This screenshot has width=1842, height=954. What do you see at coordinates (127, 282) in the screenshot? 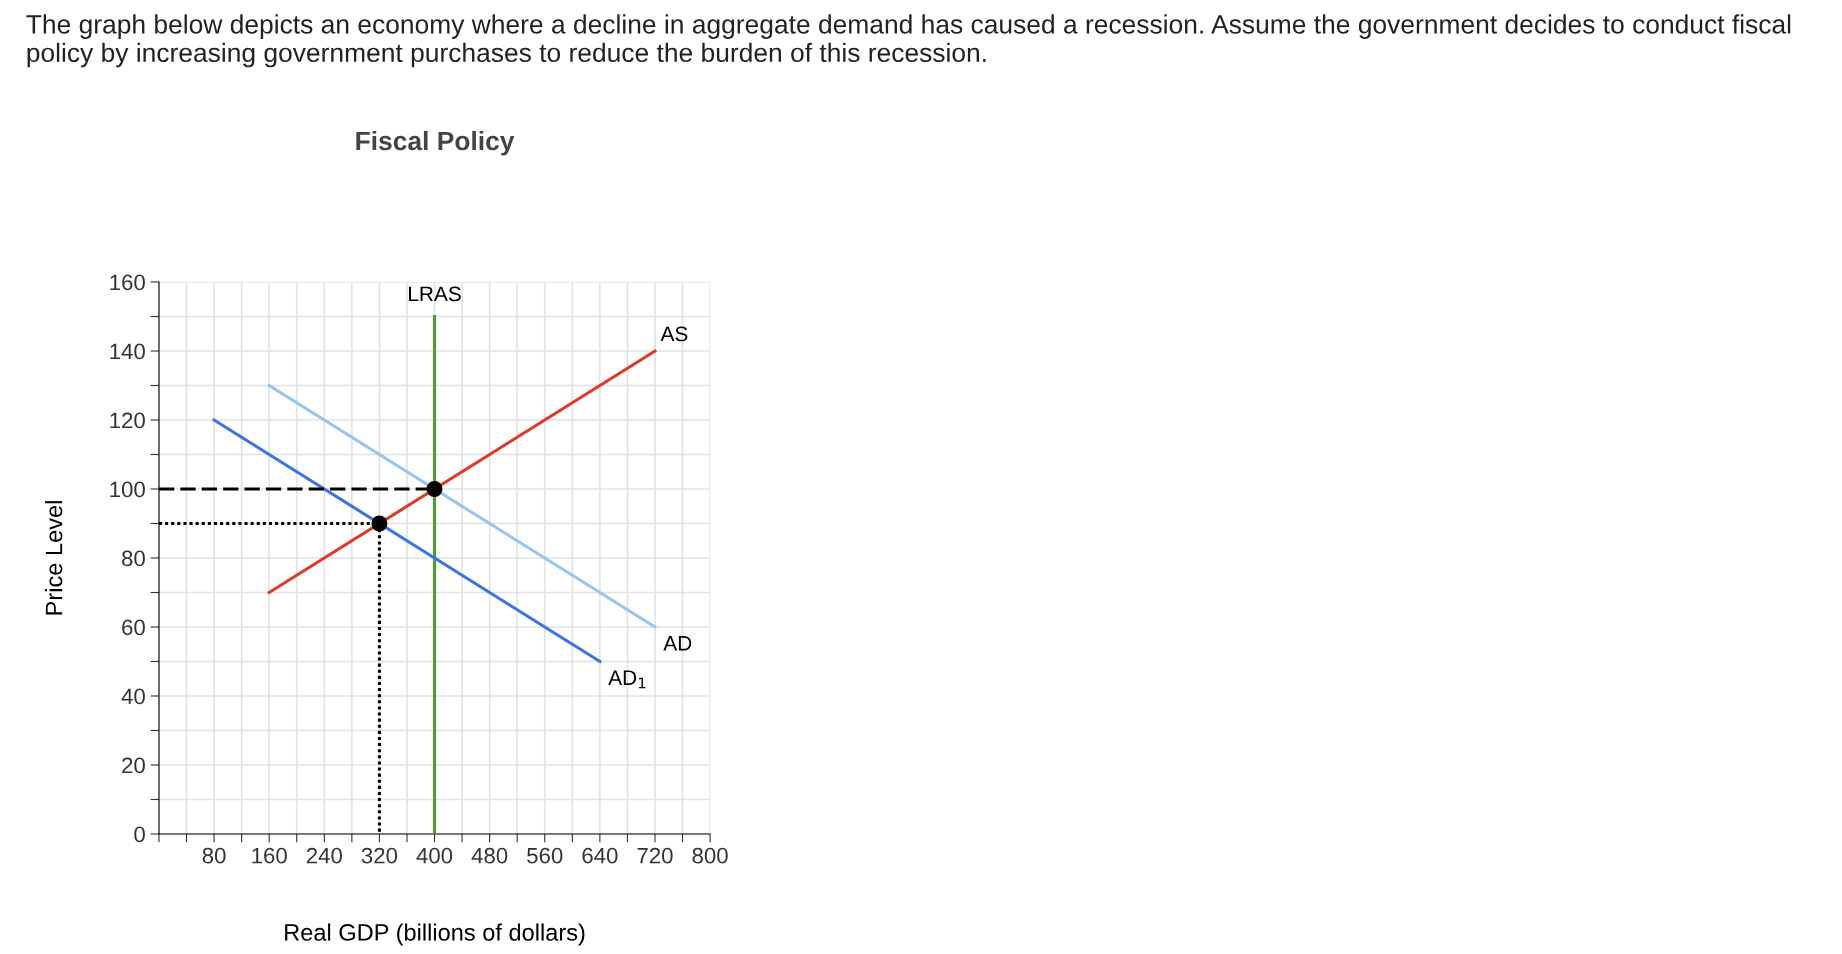
I see `y-tick-label: 160` at bounding box center [127, 282].